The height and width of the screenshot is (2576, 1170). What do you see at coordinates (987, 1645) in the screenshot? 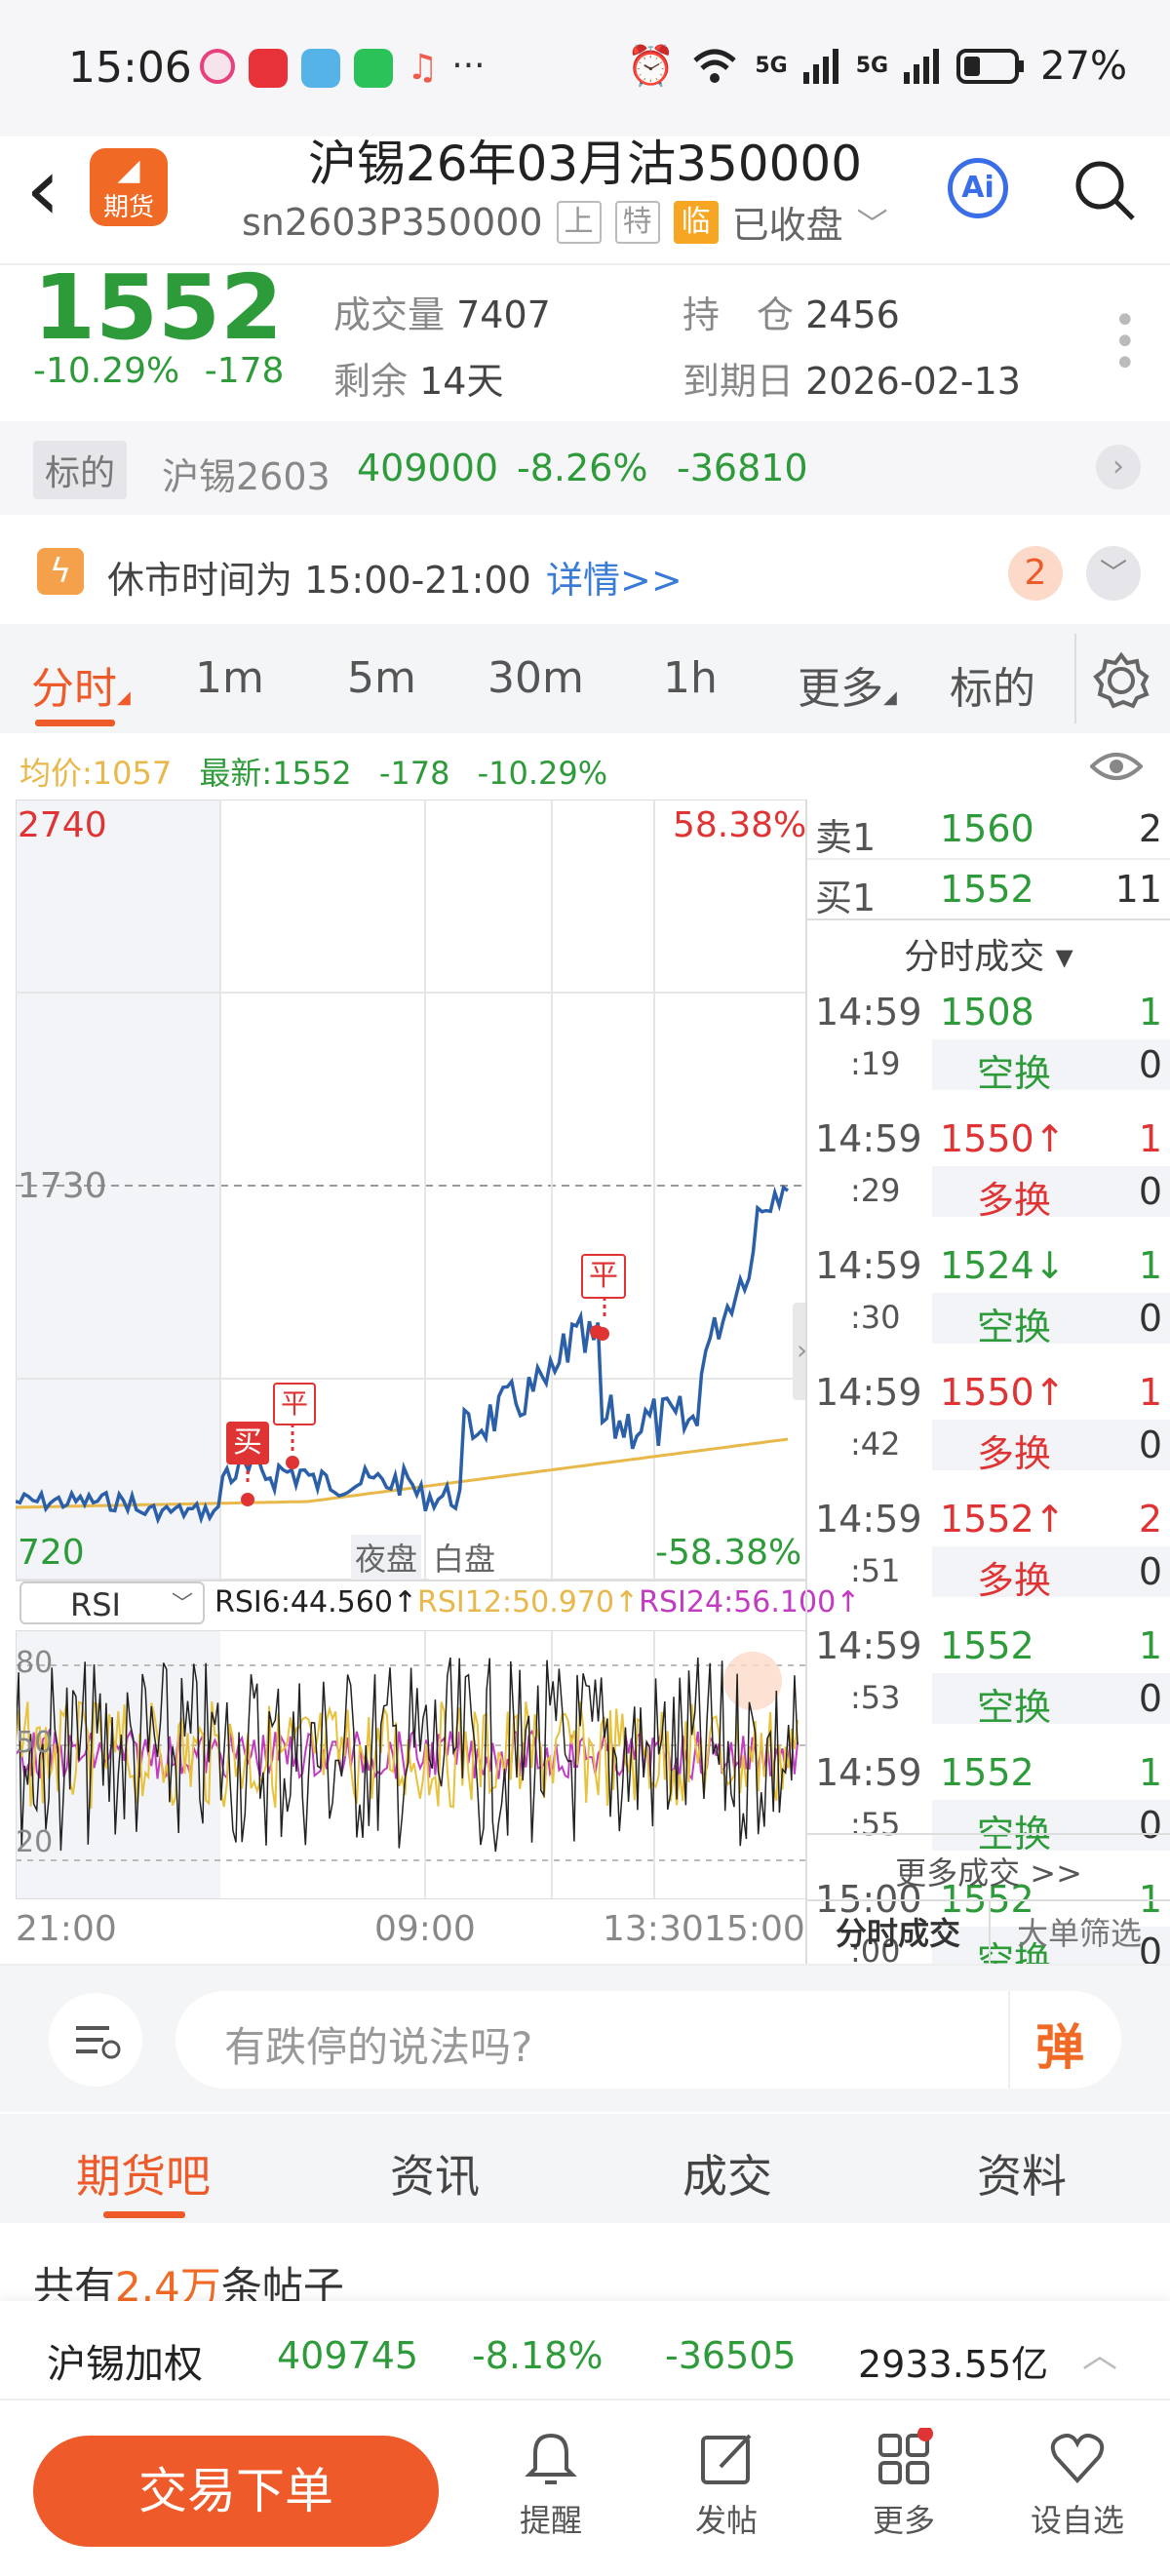
I see `tick-price: 1552` at bounding box center [987, 1645].